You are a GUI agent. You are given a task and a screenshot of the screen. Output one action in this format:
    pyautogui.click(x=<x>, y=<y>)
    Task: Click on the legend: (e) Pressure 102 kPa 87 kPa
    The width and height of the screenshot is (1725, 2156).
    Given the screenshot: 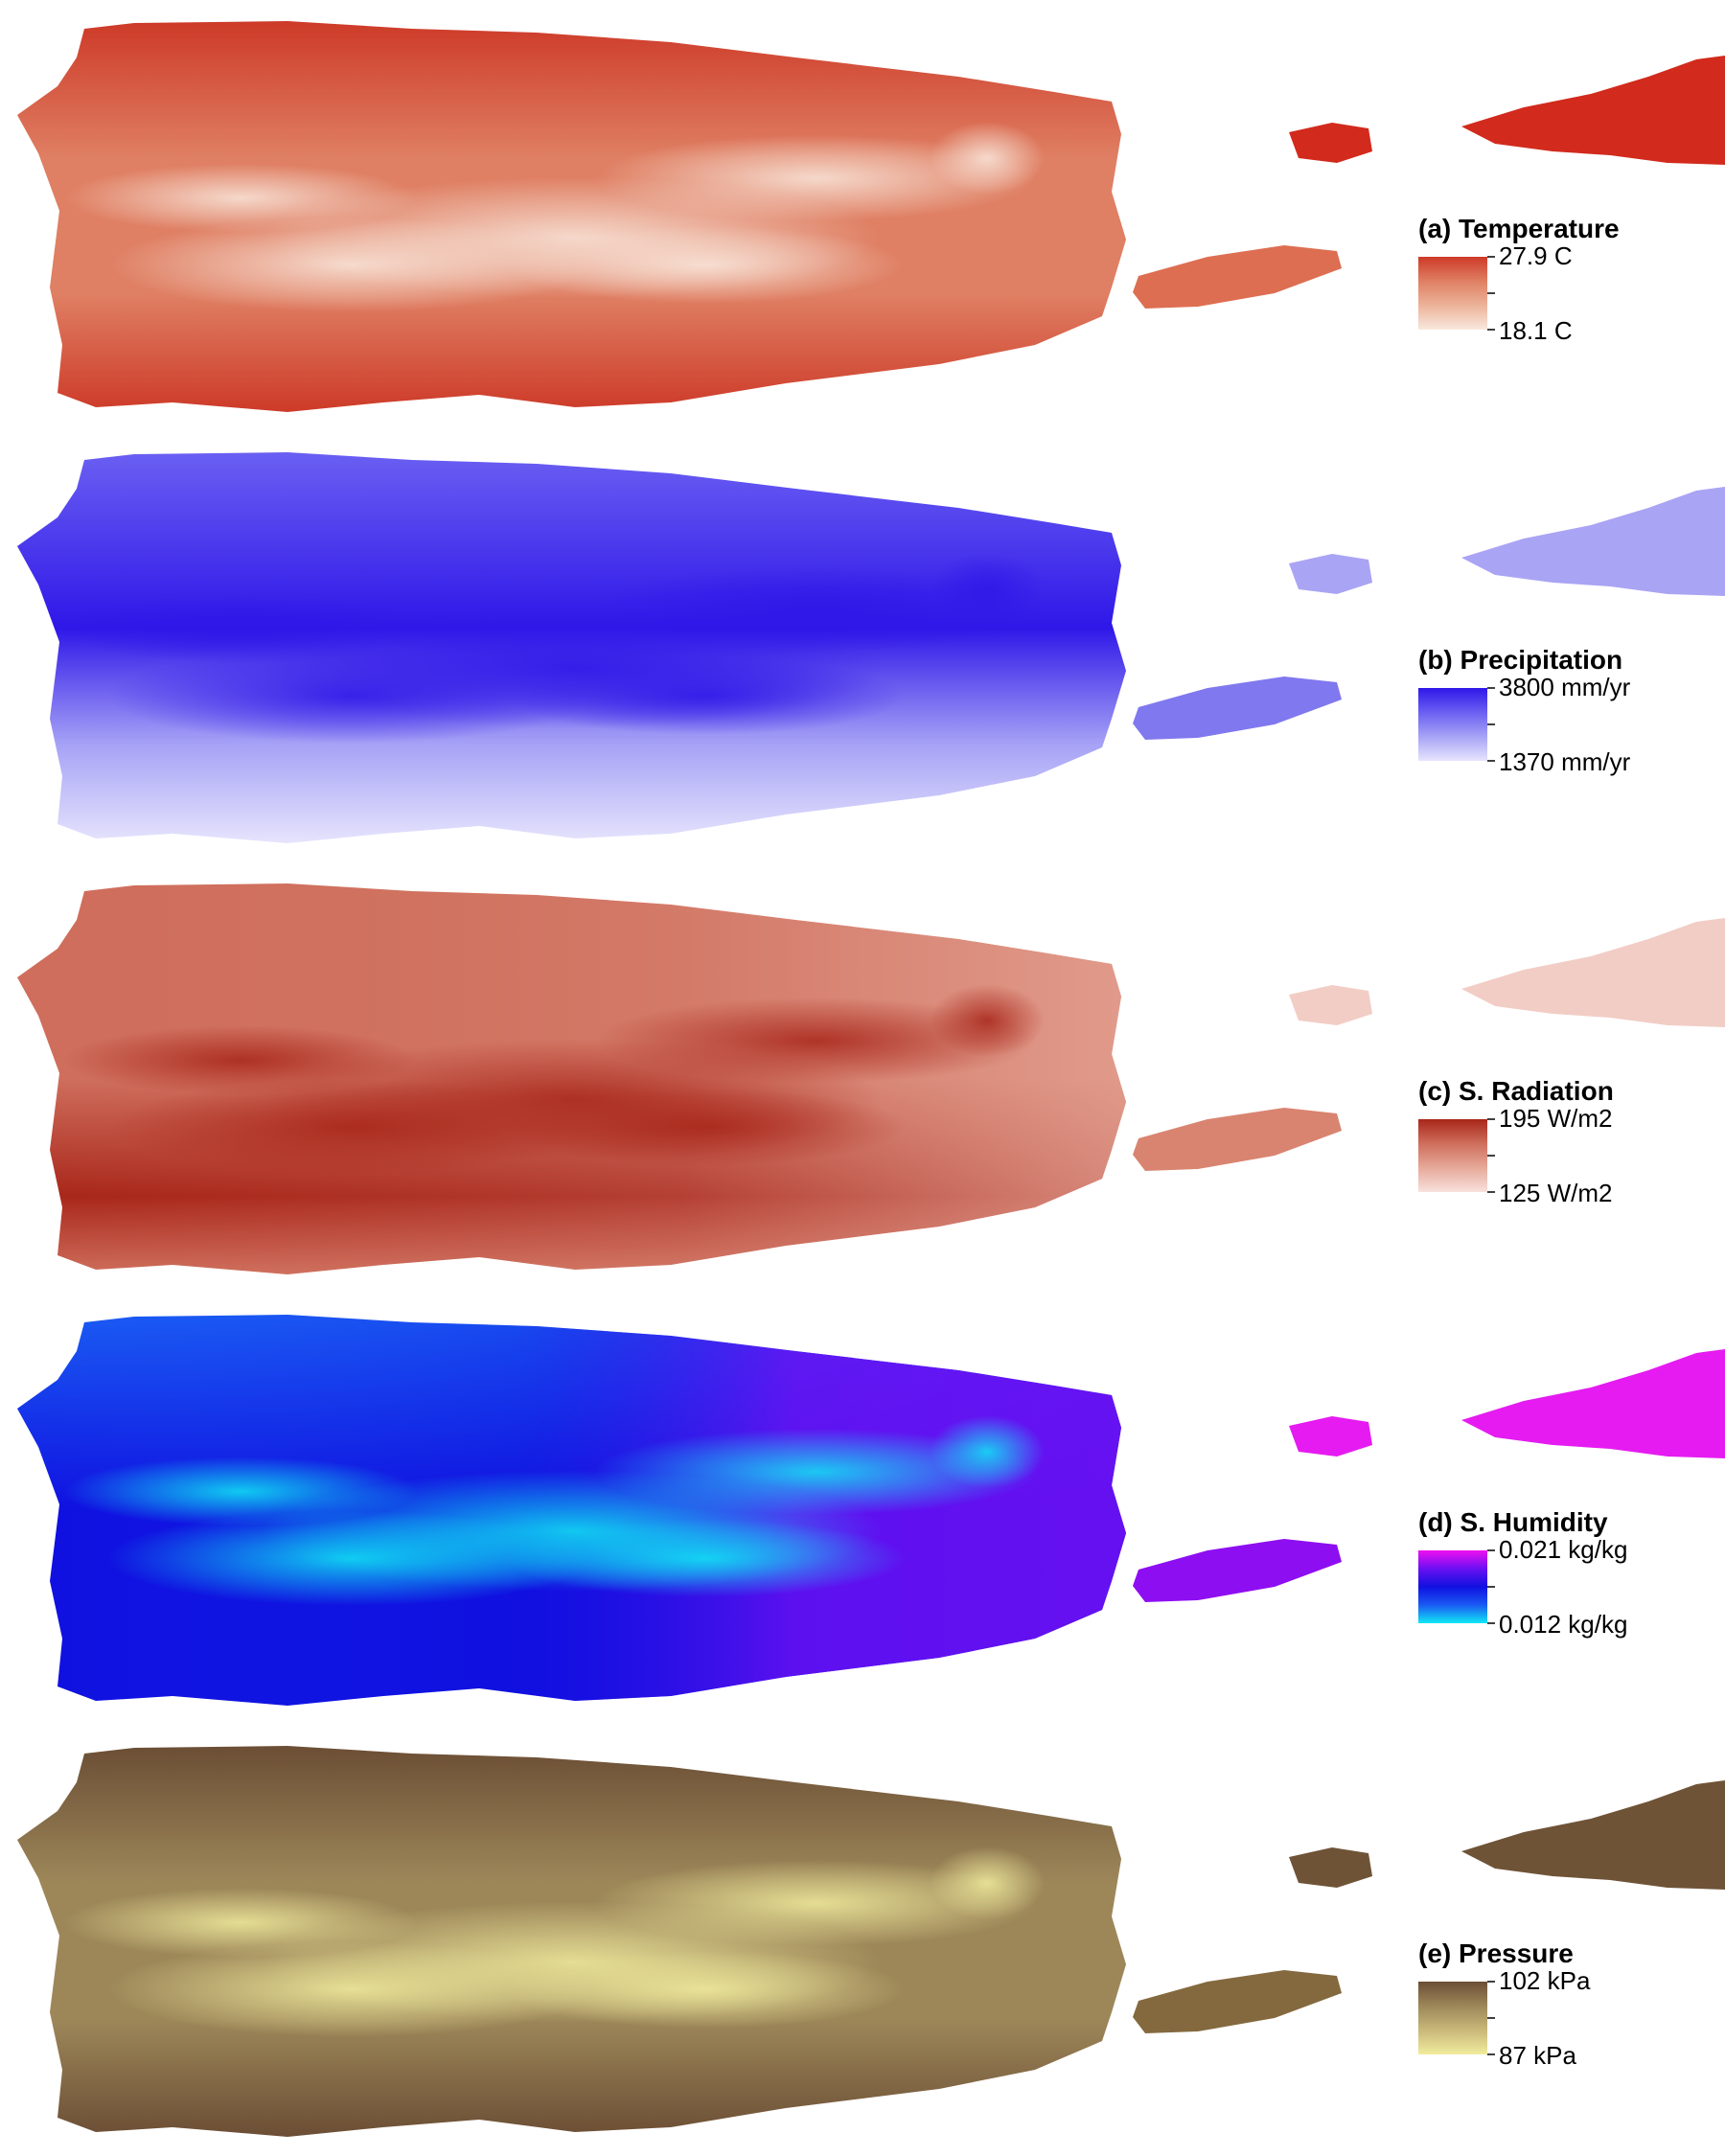 What is the action you would take?
    pyautogui.click(x=1504, y=2004)
    